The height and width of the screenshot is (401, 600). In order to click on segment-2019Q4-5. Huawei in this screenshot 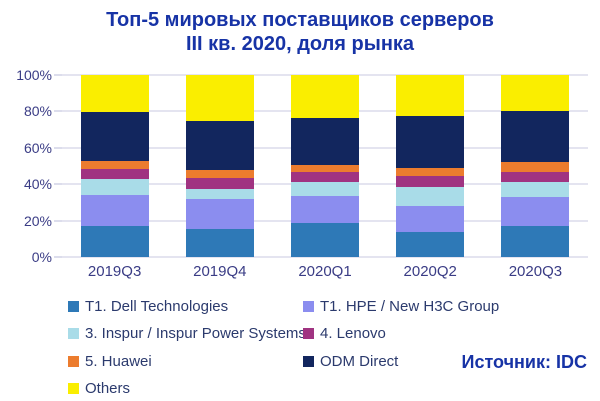, I will do `click(219, 173)`.